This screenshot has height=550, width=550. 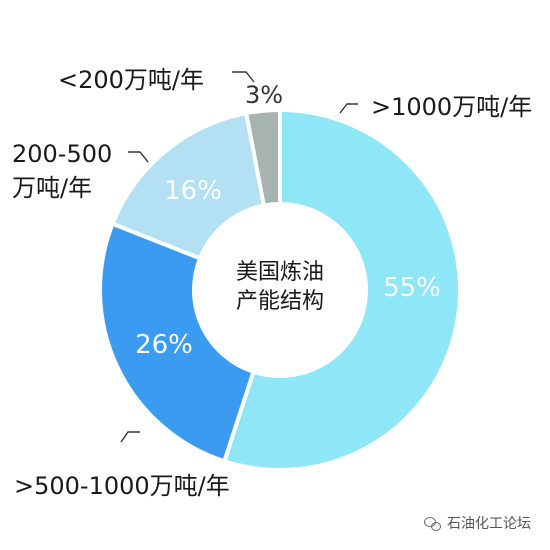 I want to click on slice-value-label-4: 3%, so click(x=264, y=95).